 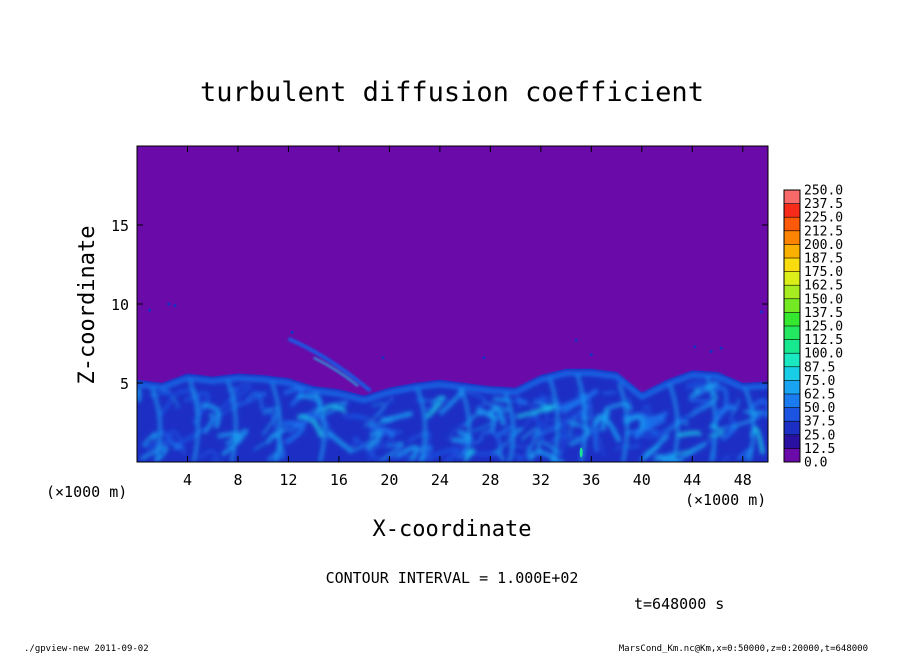 What do you see at coordinates (823, 259) in the screenshot?
I see `colorbar-label: 187.5` at bounding box center [823, 259].